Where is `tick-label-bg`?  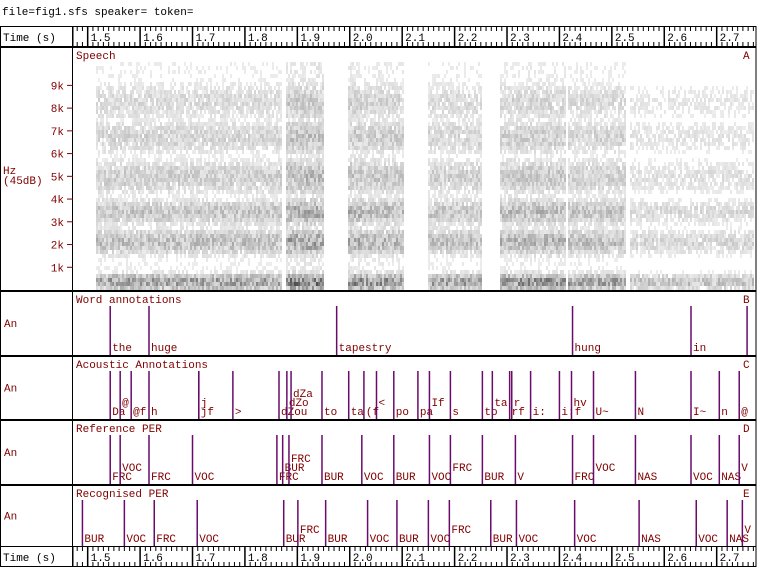 tick-label-bg is located at coordinates (310, 36).